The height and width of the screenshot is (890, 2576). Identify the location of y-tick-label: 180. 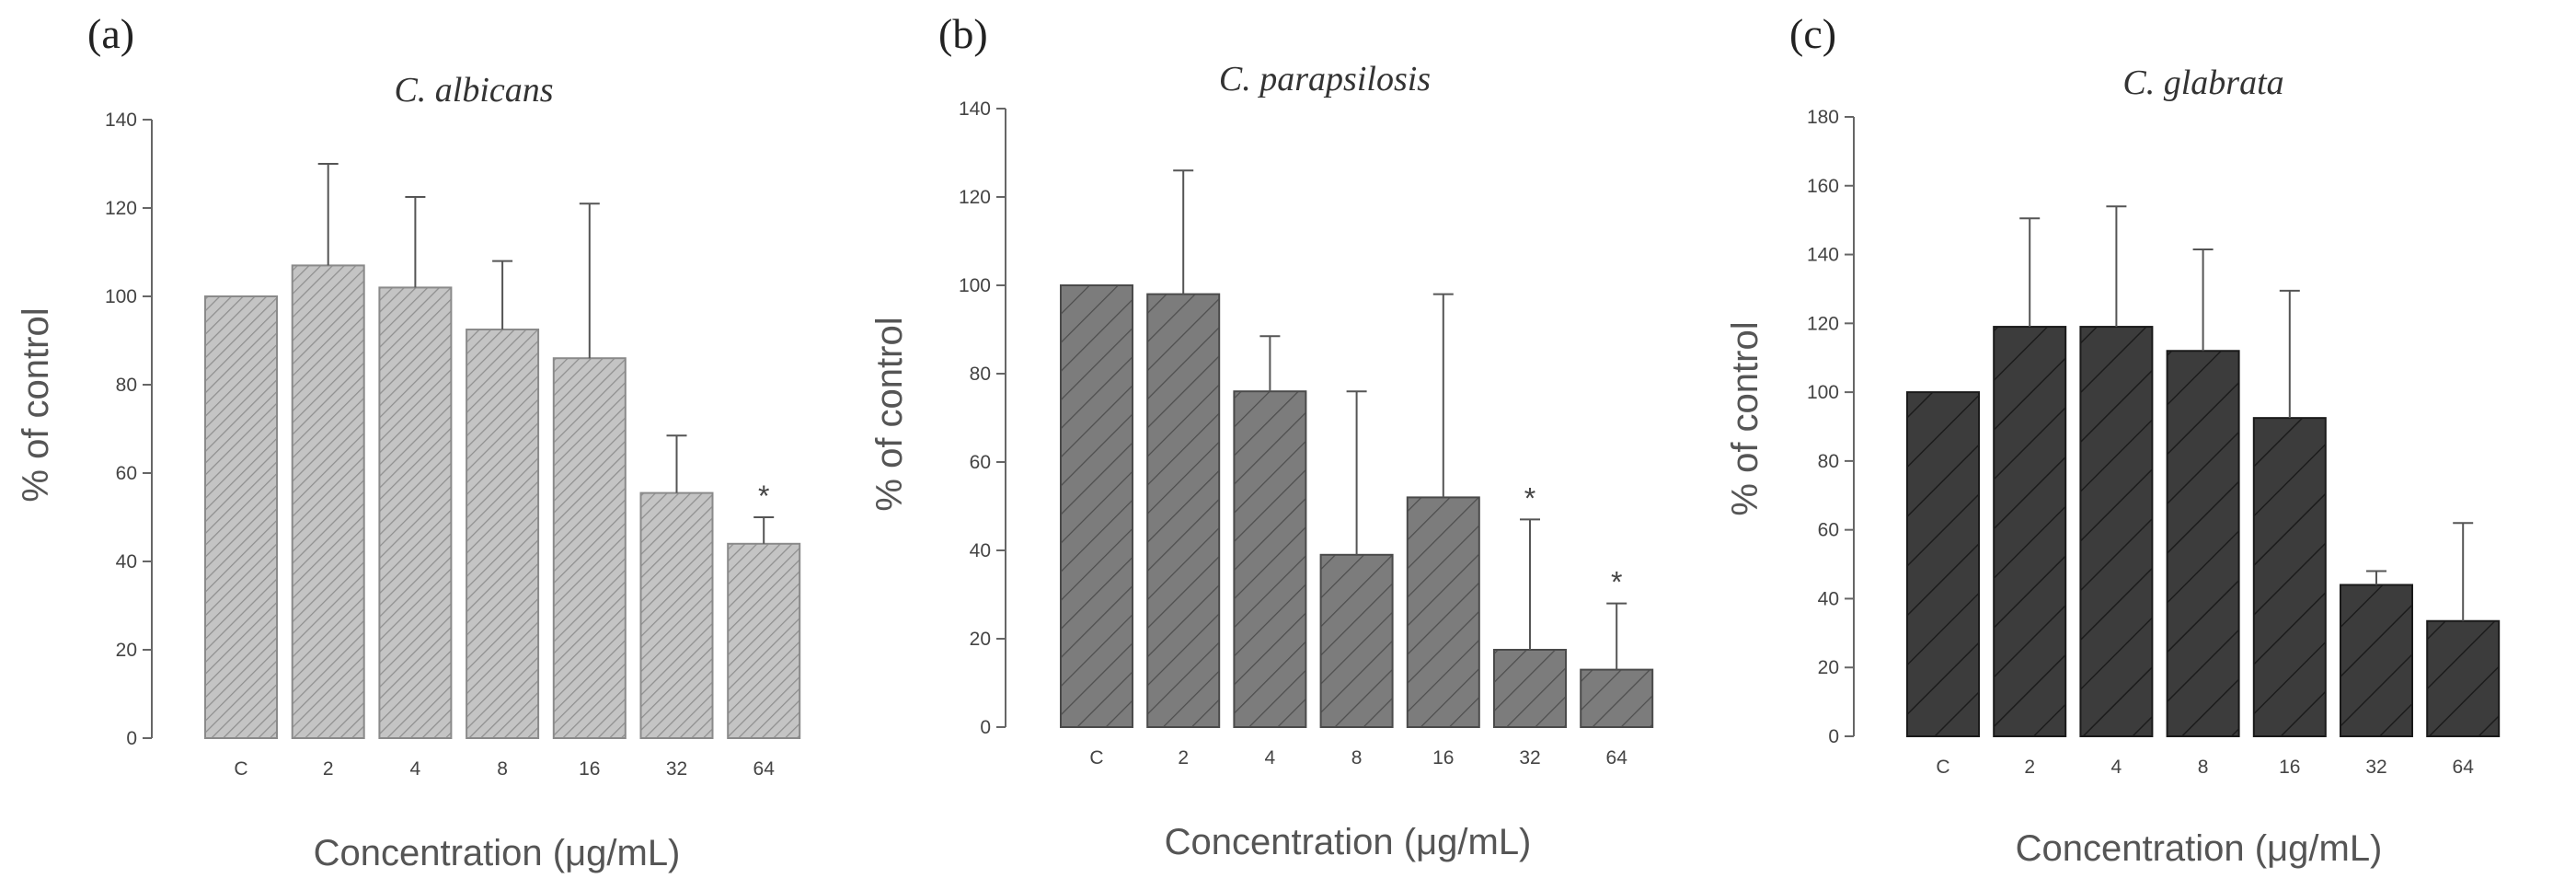
(1823, 117).